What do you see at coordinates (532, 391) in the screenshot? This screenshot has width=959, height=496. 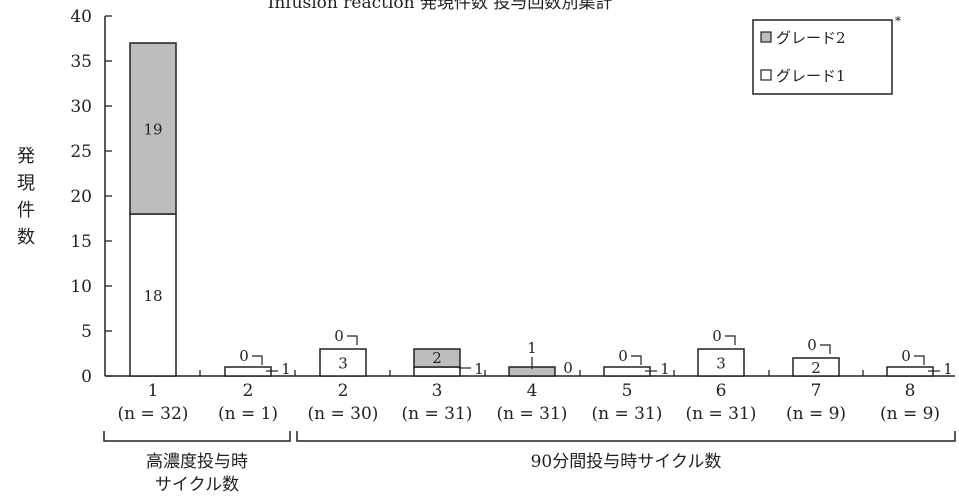 I see `x-category-label: 4` at bounding box center [532, 391].